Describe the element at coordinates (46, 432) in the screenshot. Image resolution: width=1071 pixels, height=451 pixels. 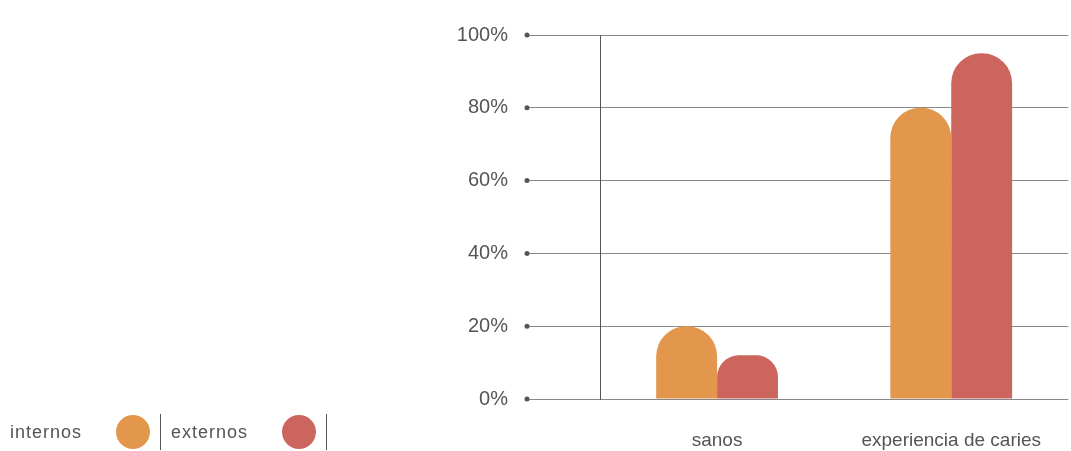
I see `legend-label: internos` at that location.